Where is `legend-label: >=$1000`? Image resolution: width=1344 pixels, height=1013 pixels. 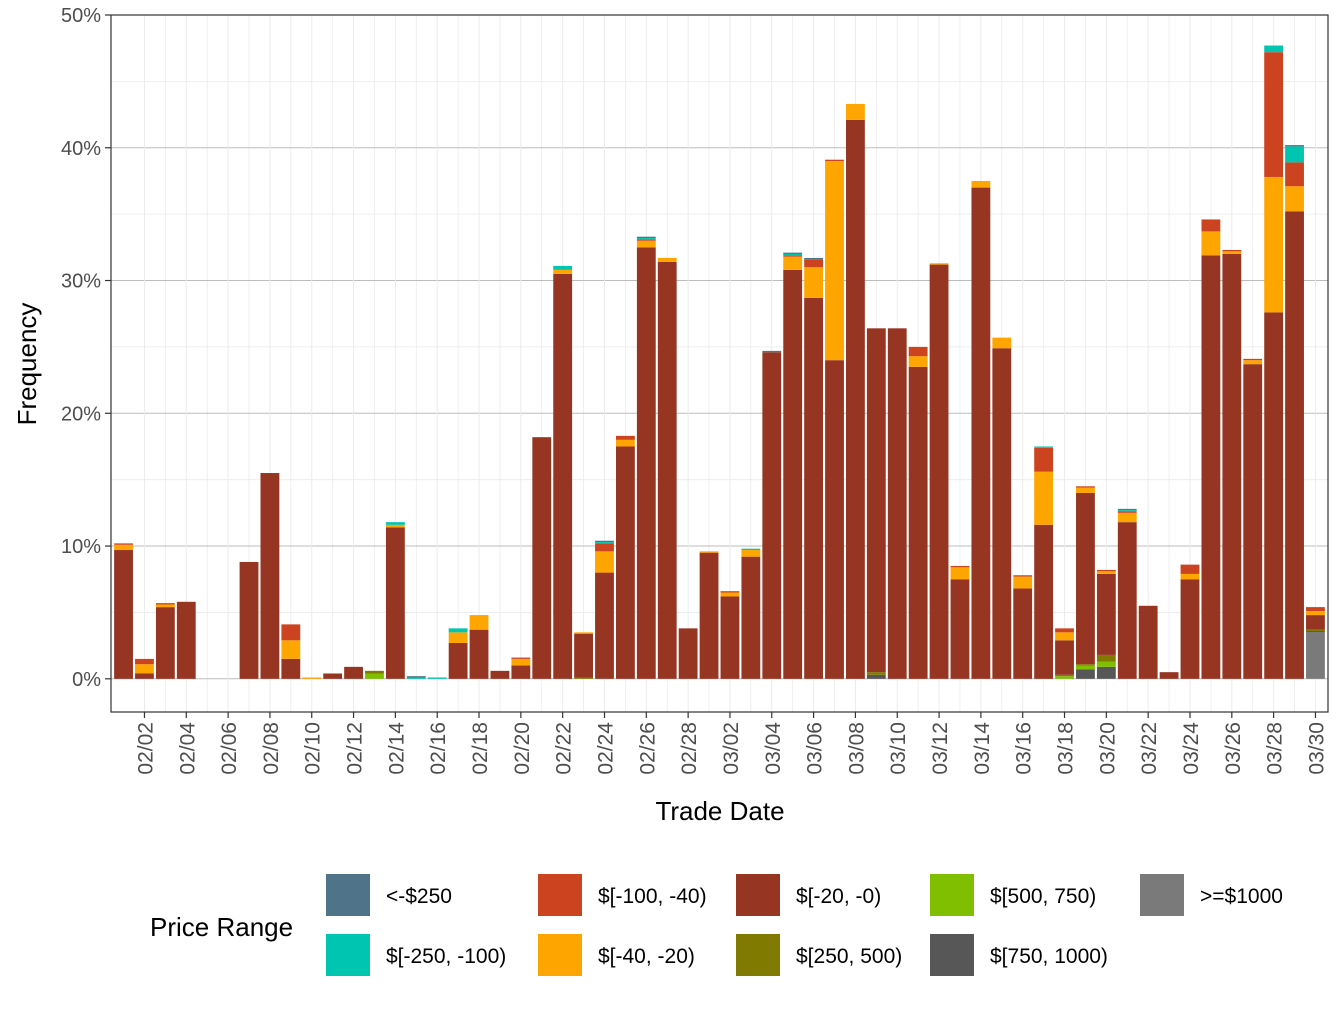
legend-label: >=$1000 is located at coordinates (1241, 896).